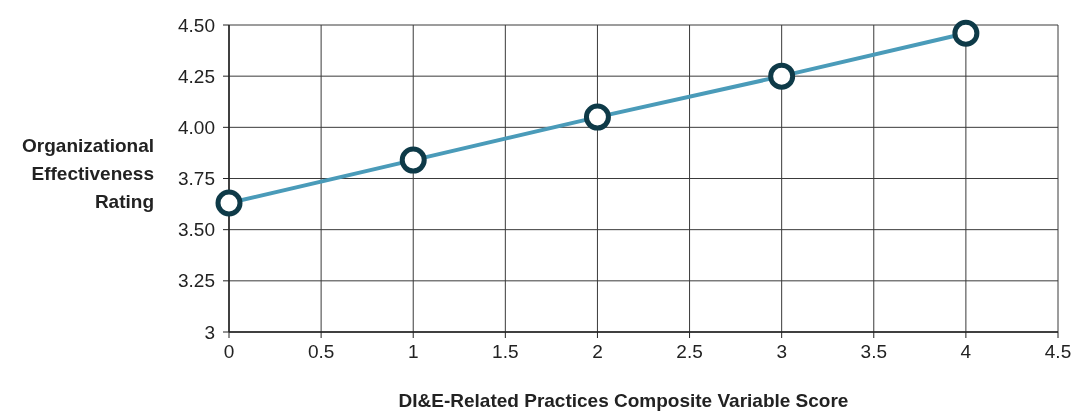 The height and width of the screenshot is (419, 1073). I want to click on x-tick-label: 0, so click(229, 351).